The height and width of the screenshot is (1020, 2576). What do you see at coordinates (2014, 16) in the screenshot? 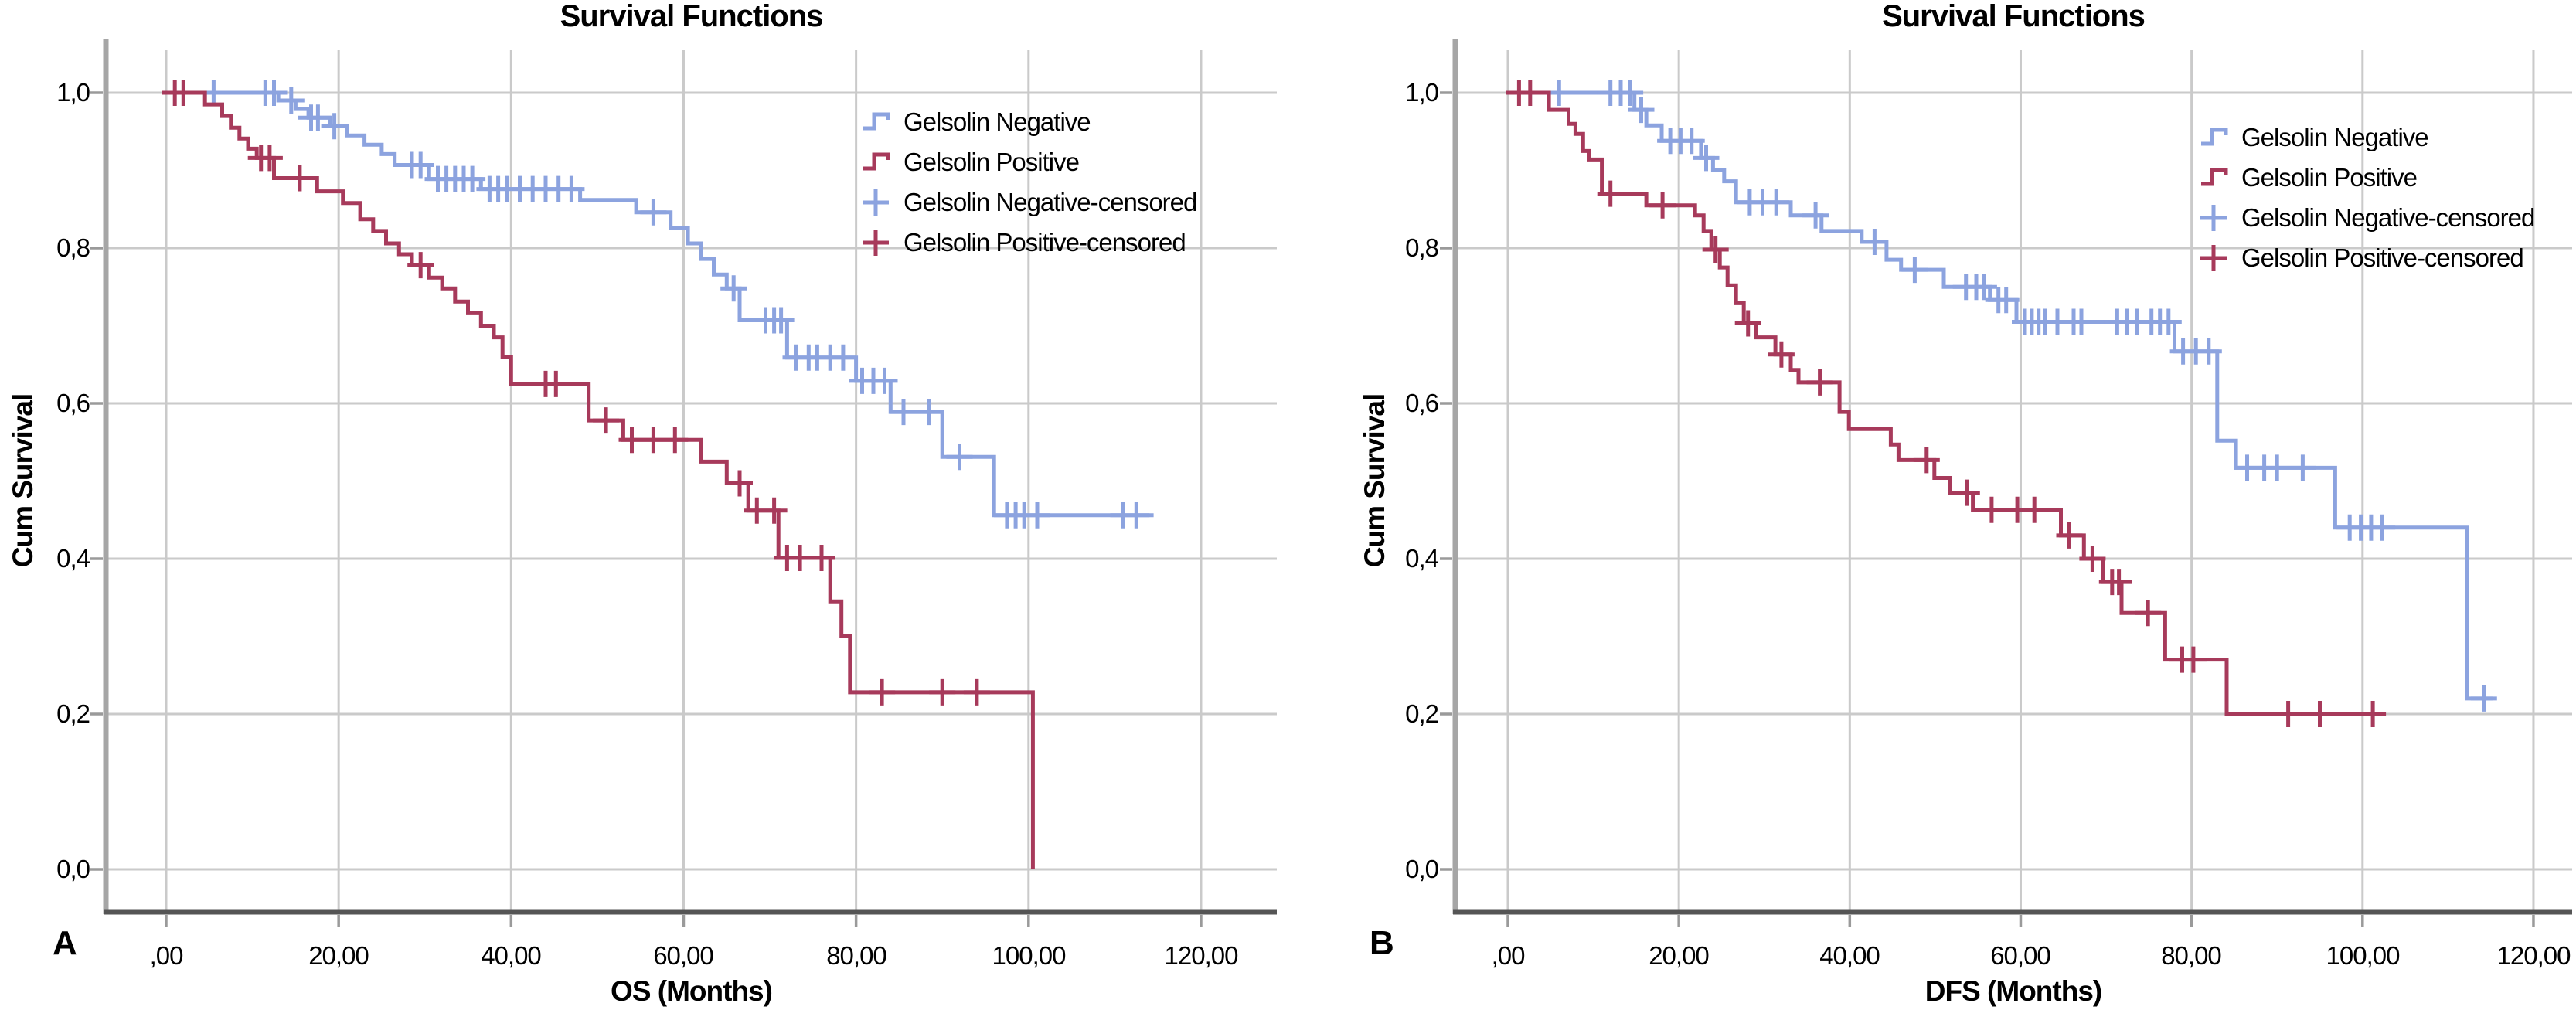
I see `panel-b-title: Survival Functions` at bounding box center [2014, 16].